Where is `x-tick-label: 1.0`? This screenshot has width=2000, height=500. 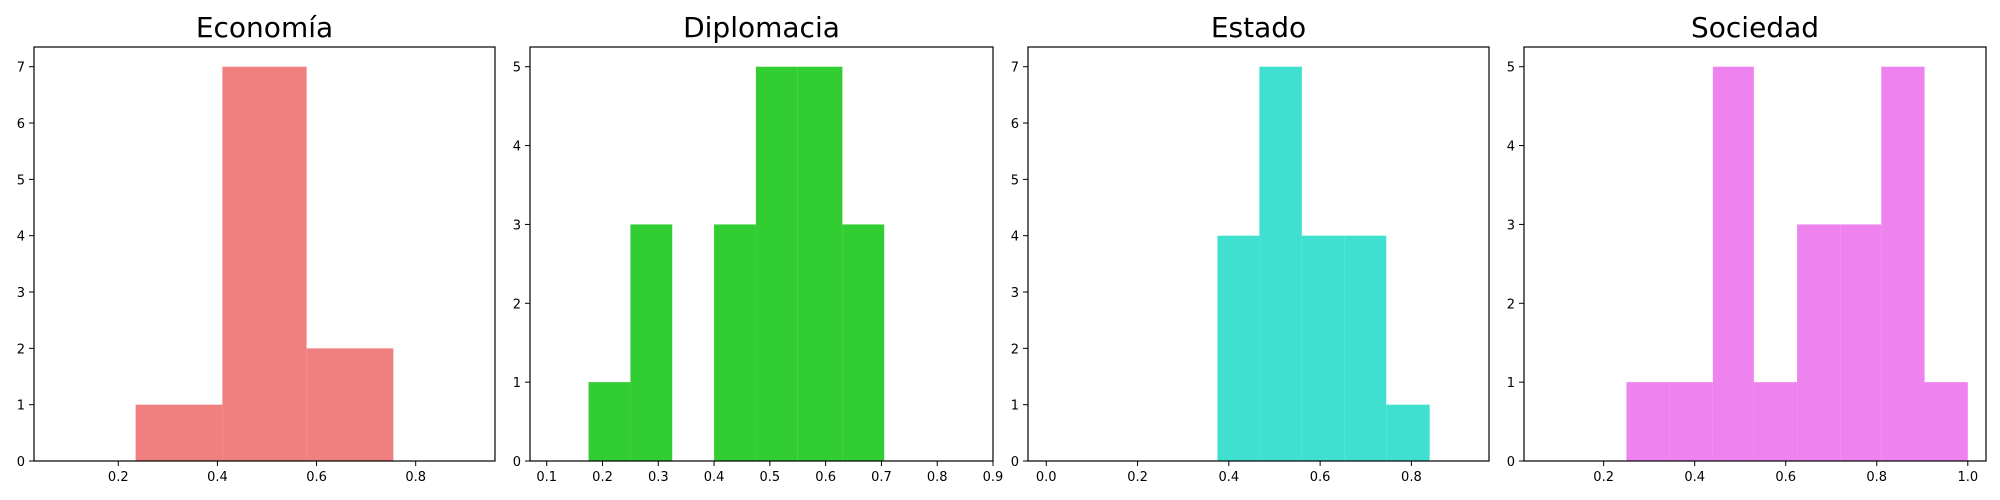
x-tick-label: 1.0 is located at coordinates (1967, 477).